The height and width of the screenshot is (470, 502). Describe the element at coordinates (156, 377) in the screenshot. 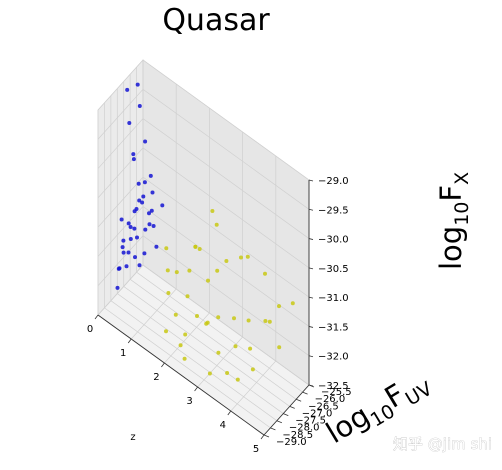

I see `x-tick-label: 2` at that location.